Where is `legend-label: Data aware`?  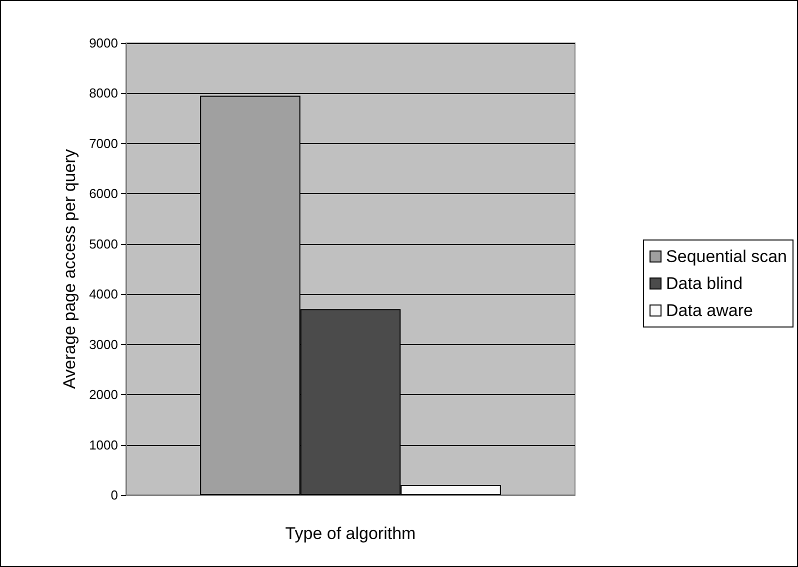
legend-label: Data aware is located at coordinates (709, 310).